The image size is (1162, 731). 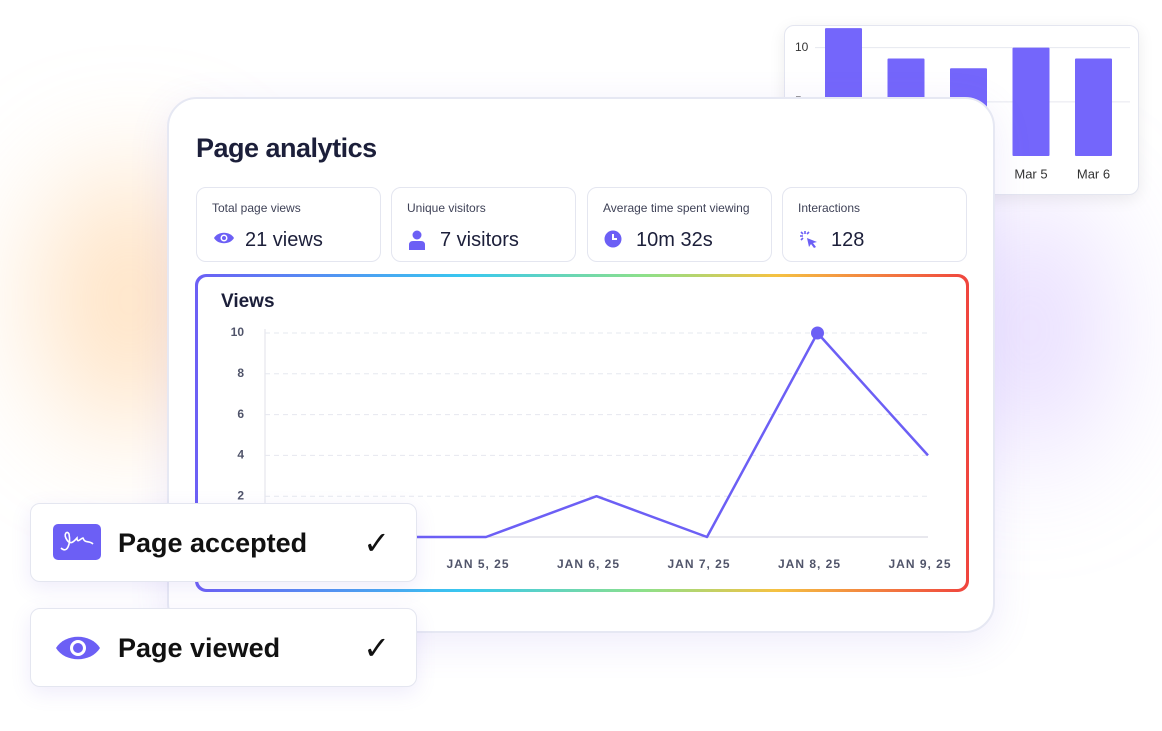 I want to click on stat-card: Interactions 128, so click(x=874, y=224).